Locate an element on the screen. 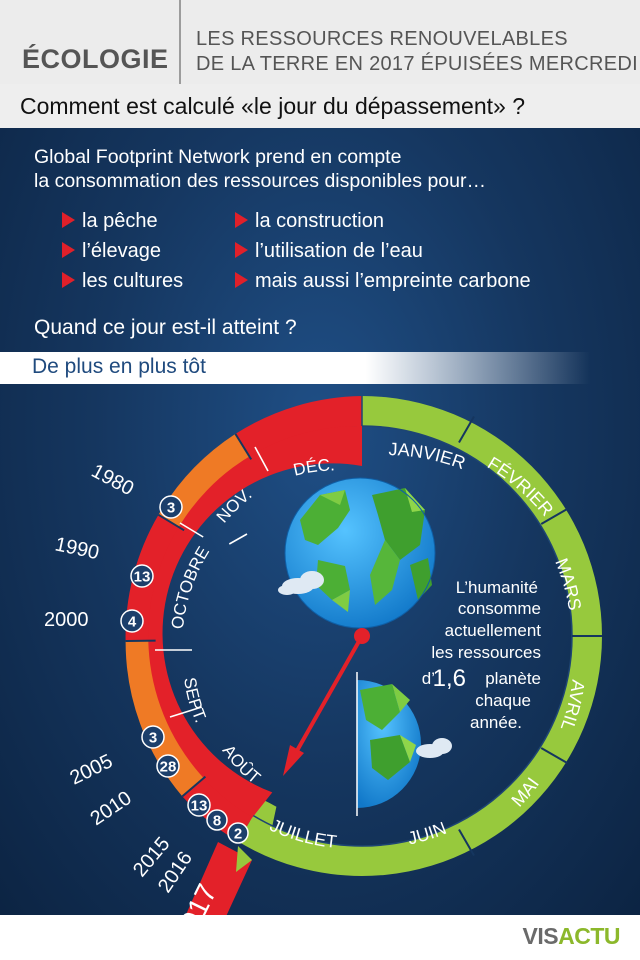  day-value-1980: 3 is located at coordinates (171, 508).